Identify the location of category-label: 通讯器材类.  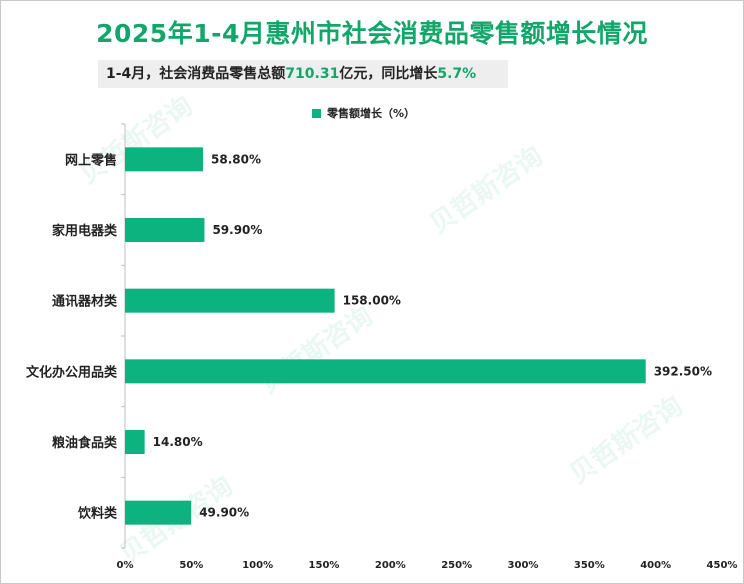
(85, 302).